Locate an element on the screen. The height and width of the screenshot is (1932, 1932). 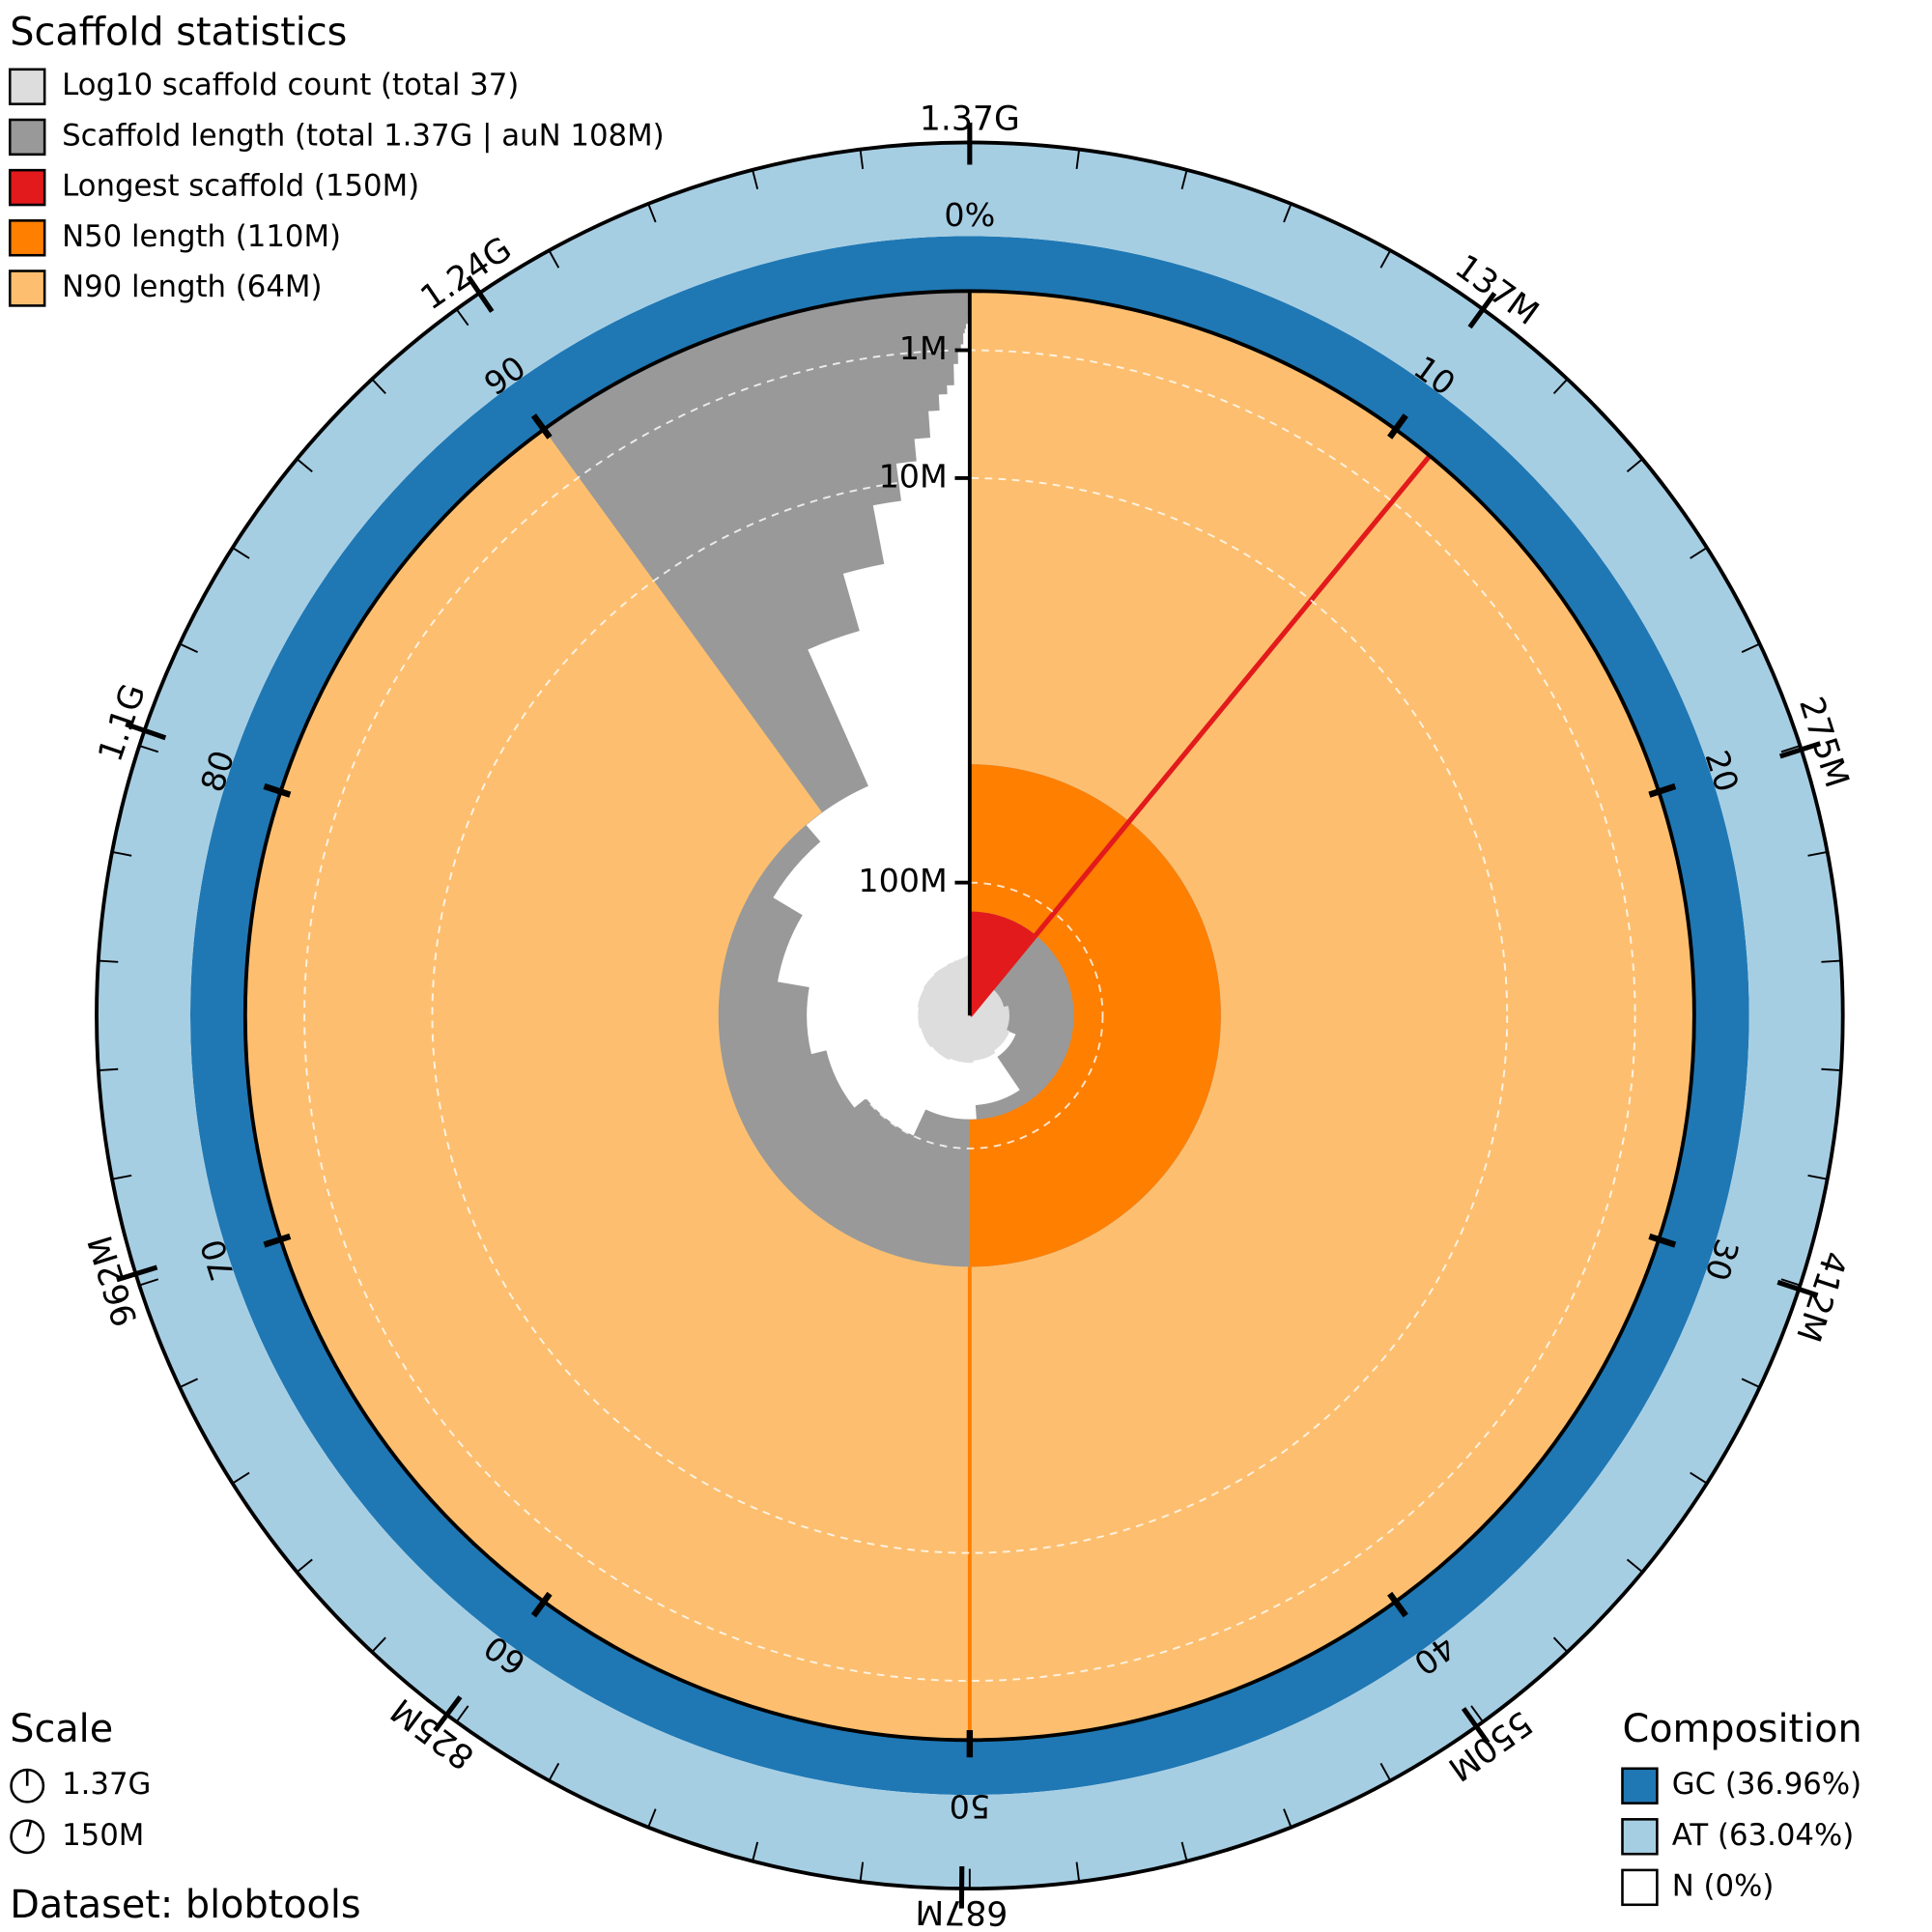
dataset-label: Dataset: blobtools is located at coordinates (185, 1905).